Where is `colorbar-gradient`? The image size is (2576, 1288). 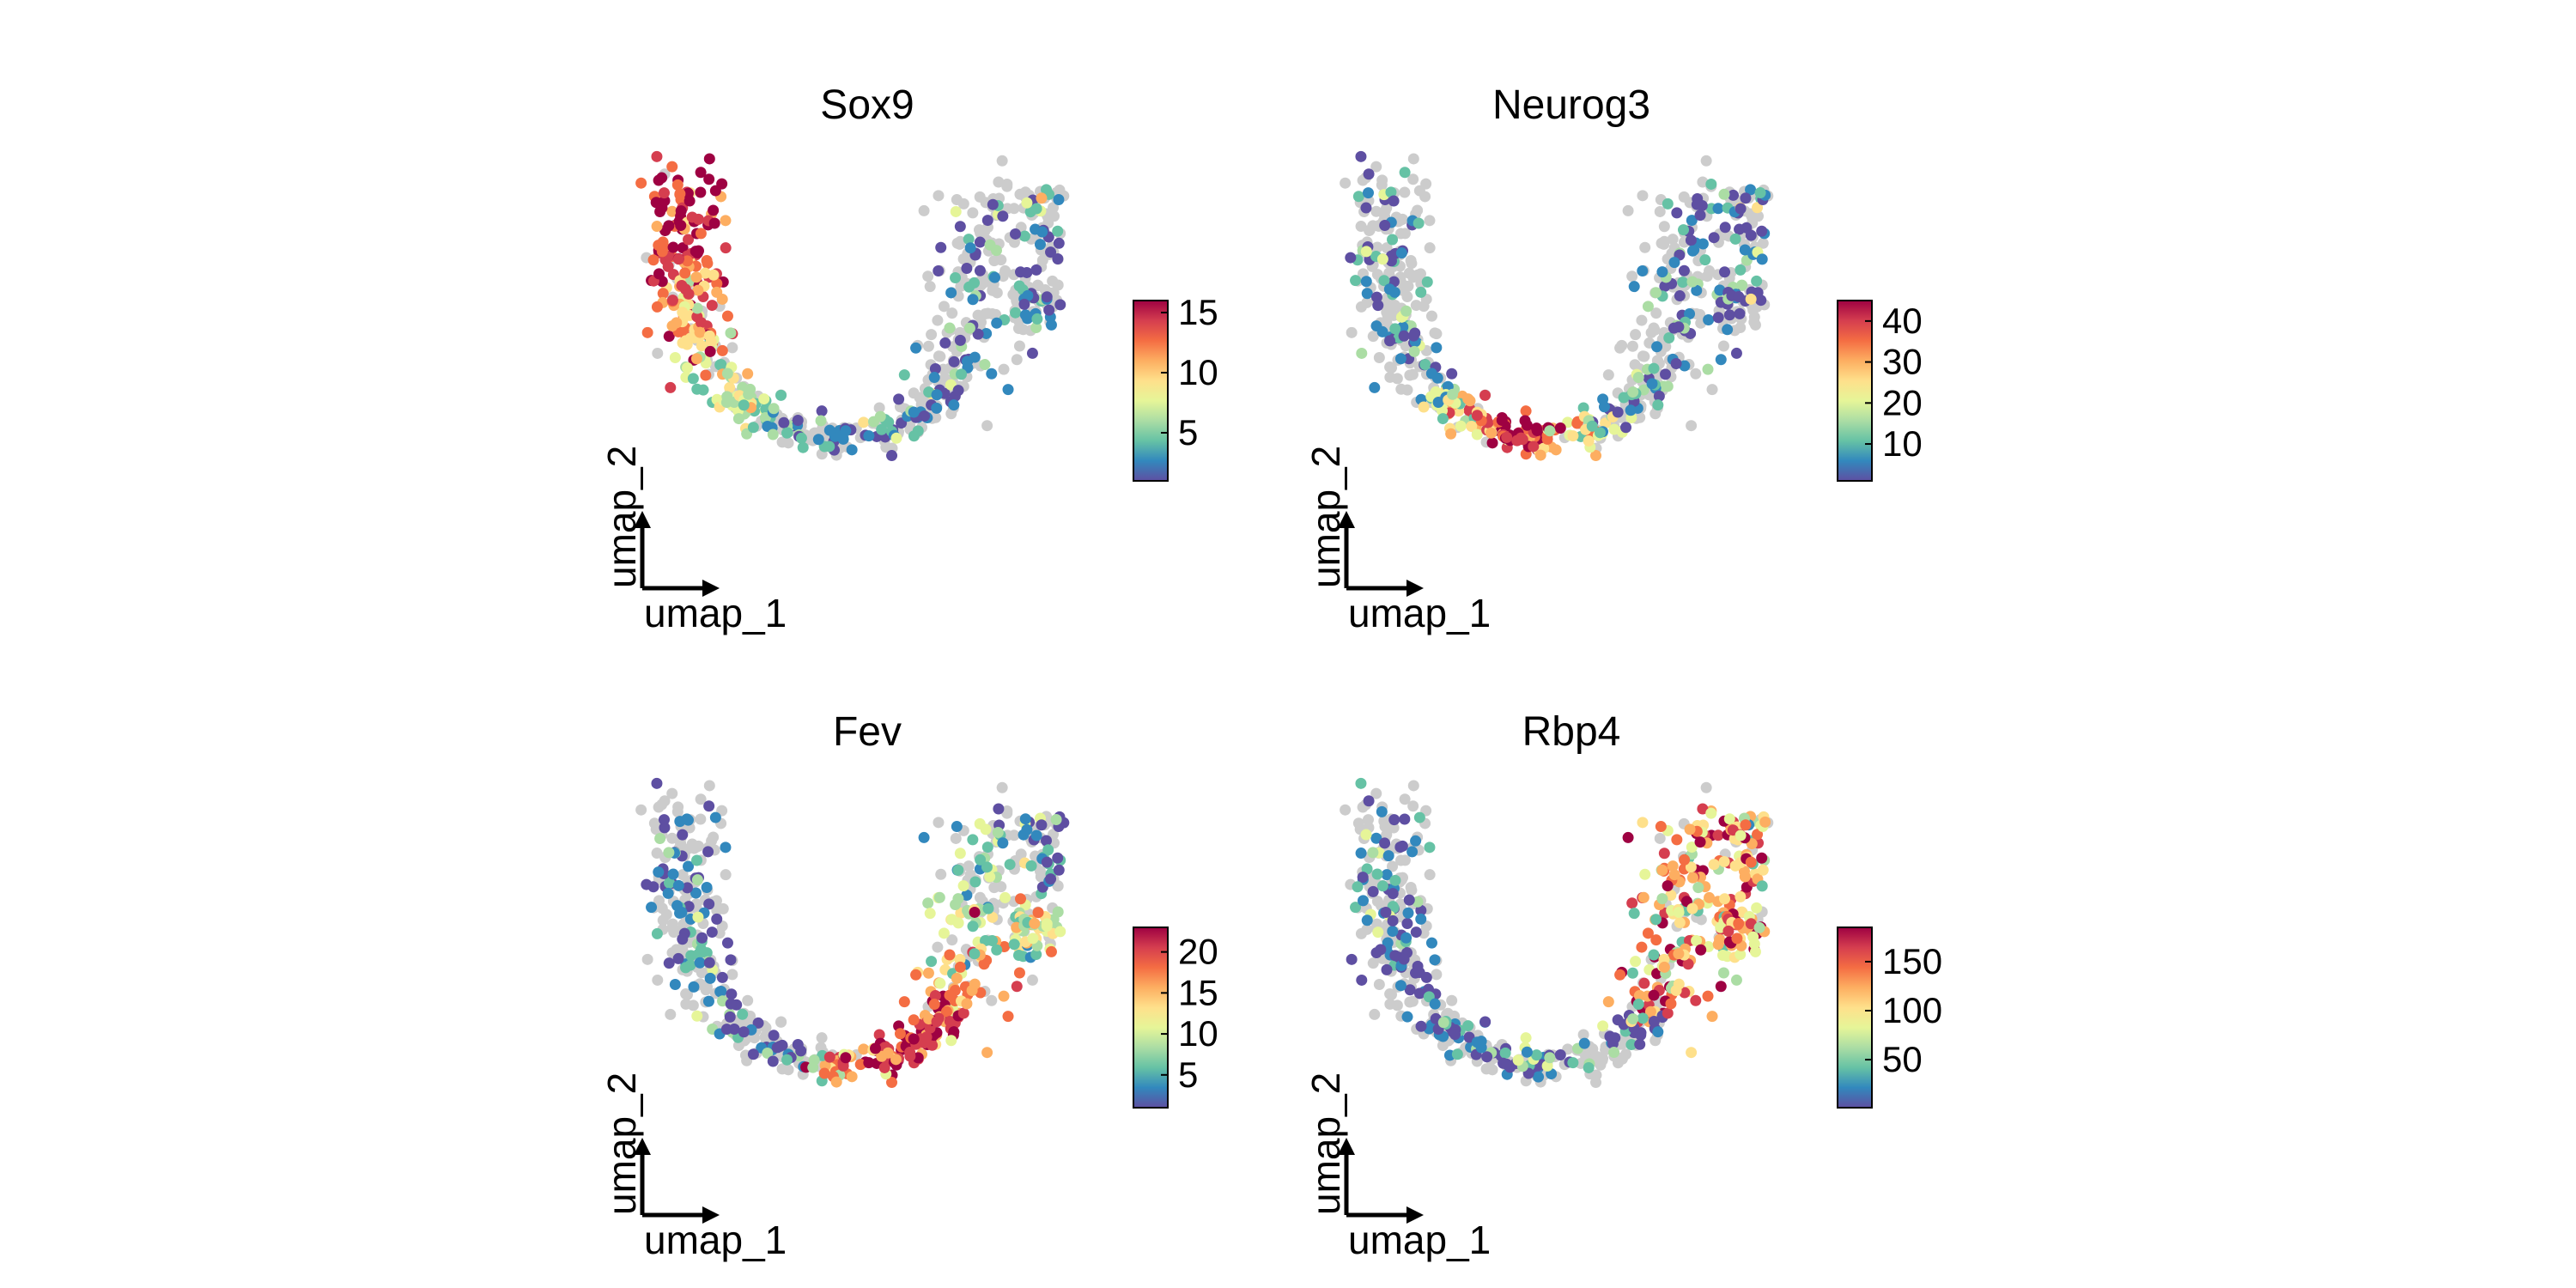
colorbar-gradient is located at coordinates (1855, 1018).